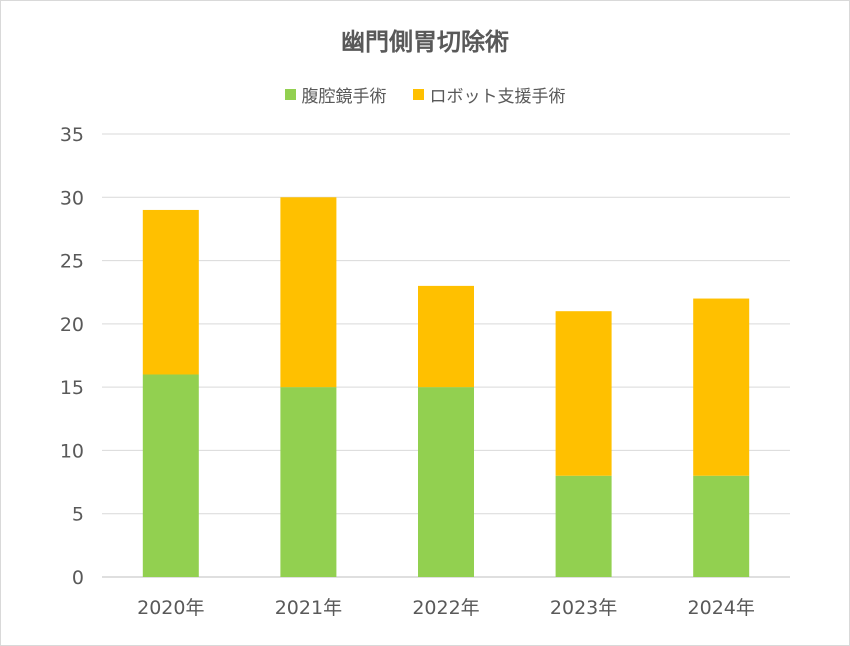 This screenshot has height=646, width=850. What do you see at coordinates (425, 42) in the screenshot?
I see `chart-title: 幽門側胃切除術` at bounding box center [425, 42].